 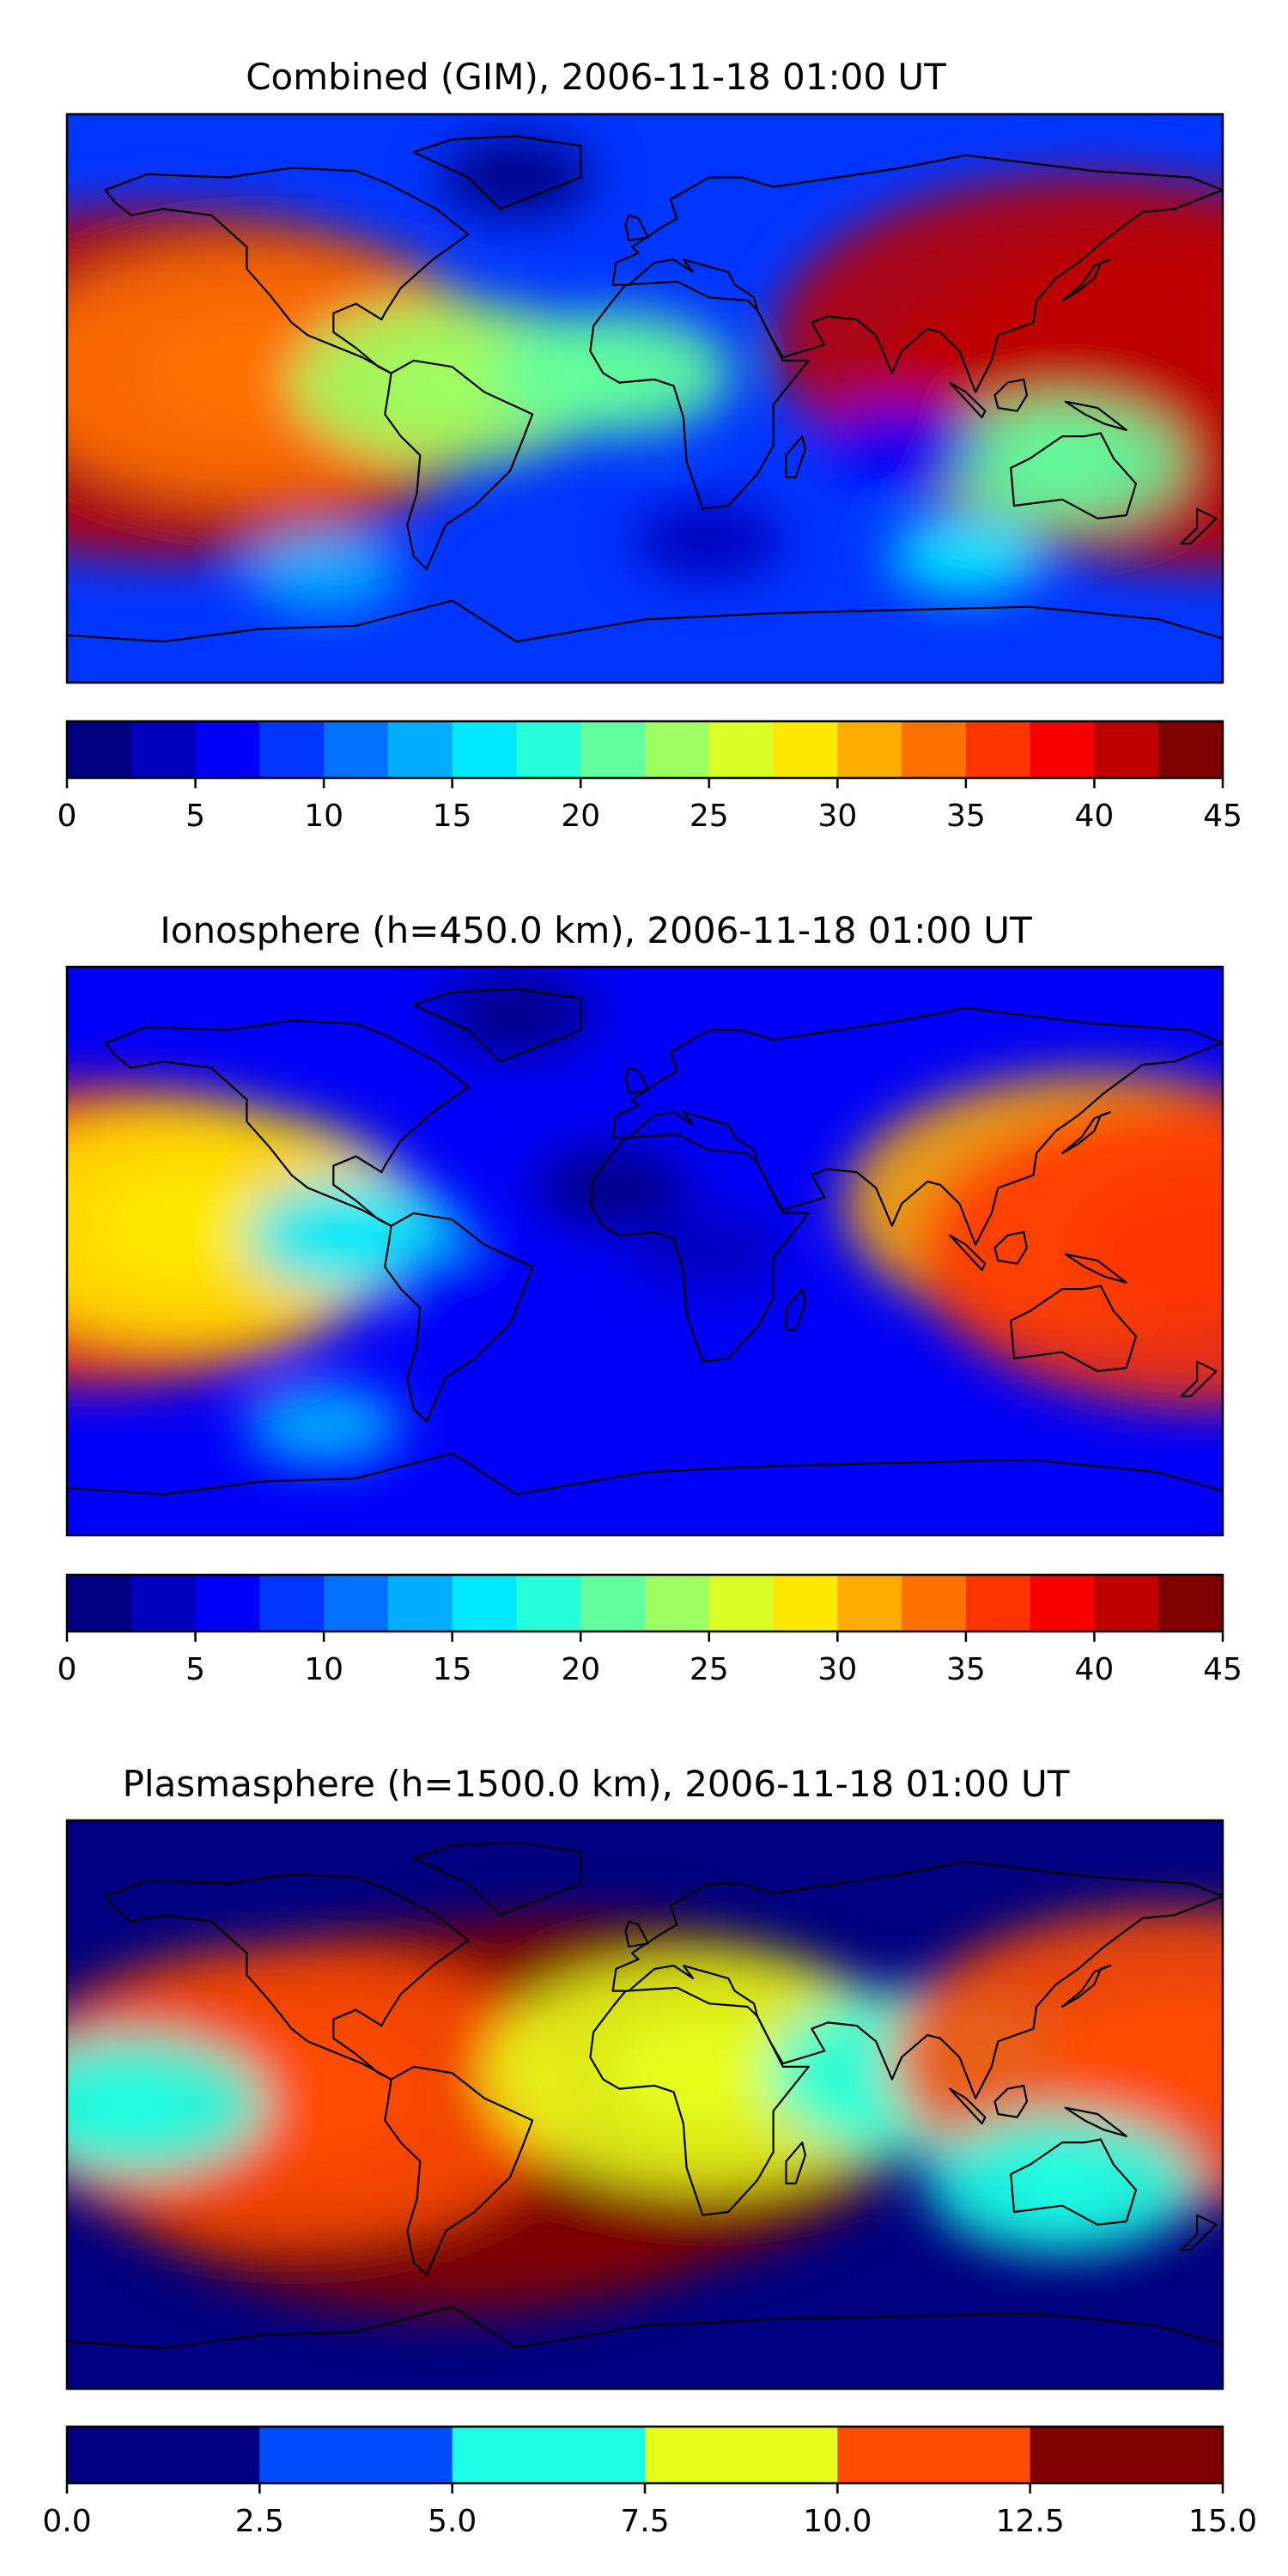 What do you see at coordinates (650, 777) in the screenshot?
I see `panel-1-colorbar: 0 5 10 15 20 25 30 35 40 45` at bounding box center [650, 777].